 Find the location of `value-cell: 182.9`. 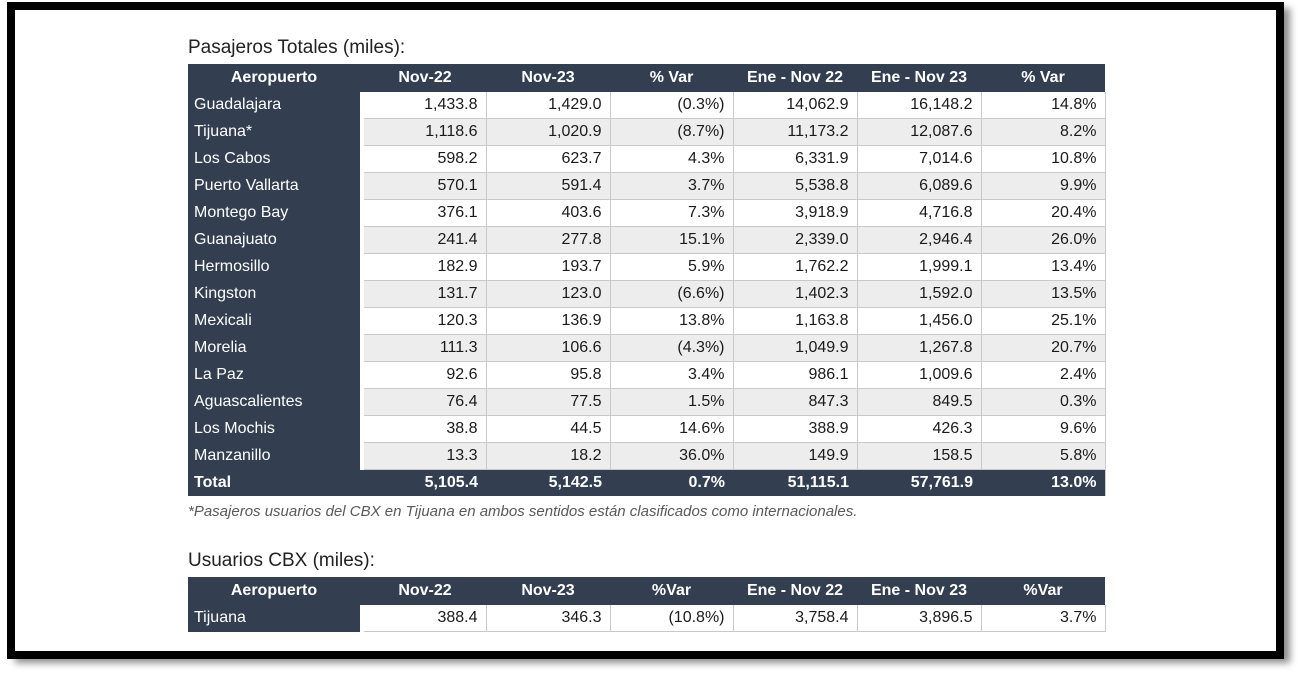

value-cell: 182.9 is located at coordinates (424, 267).